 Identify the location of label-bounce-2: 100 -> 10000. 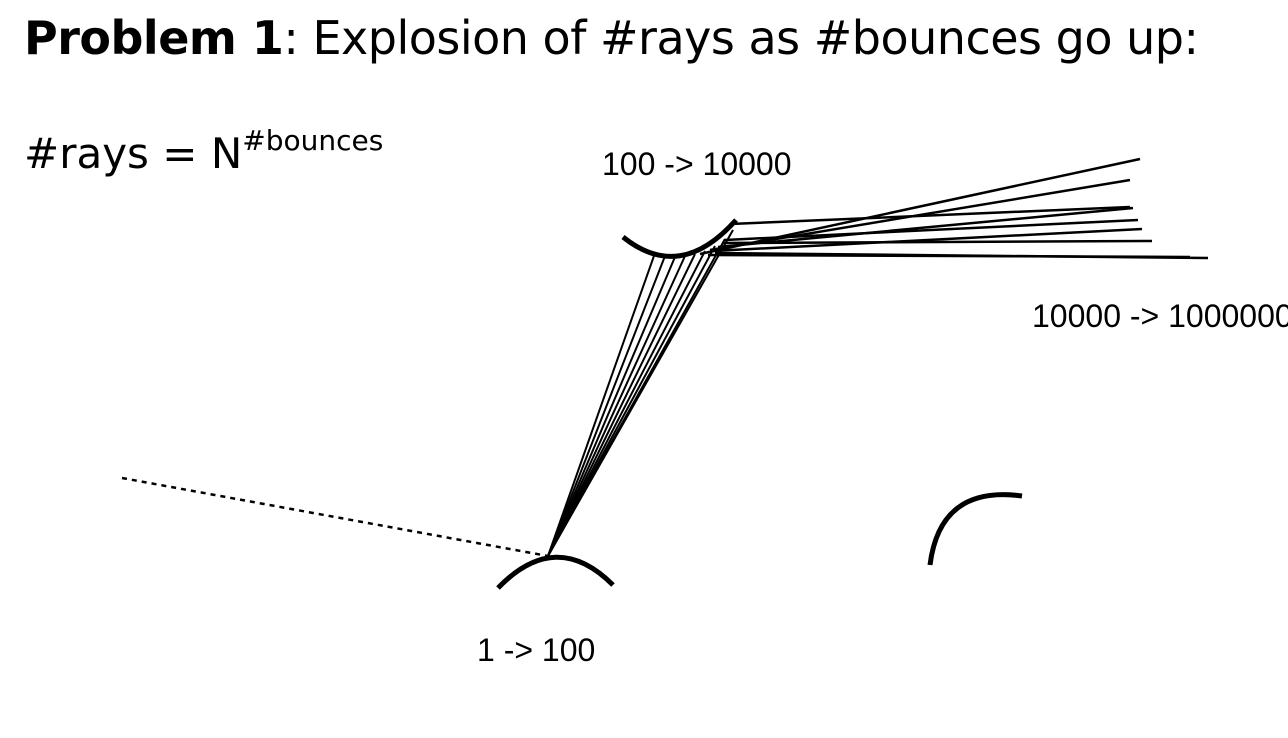
(697, 164).